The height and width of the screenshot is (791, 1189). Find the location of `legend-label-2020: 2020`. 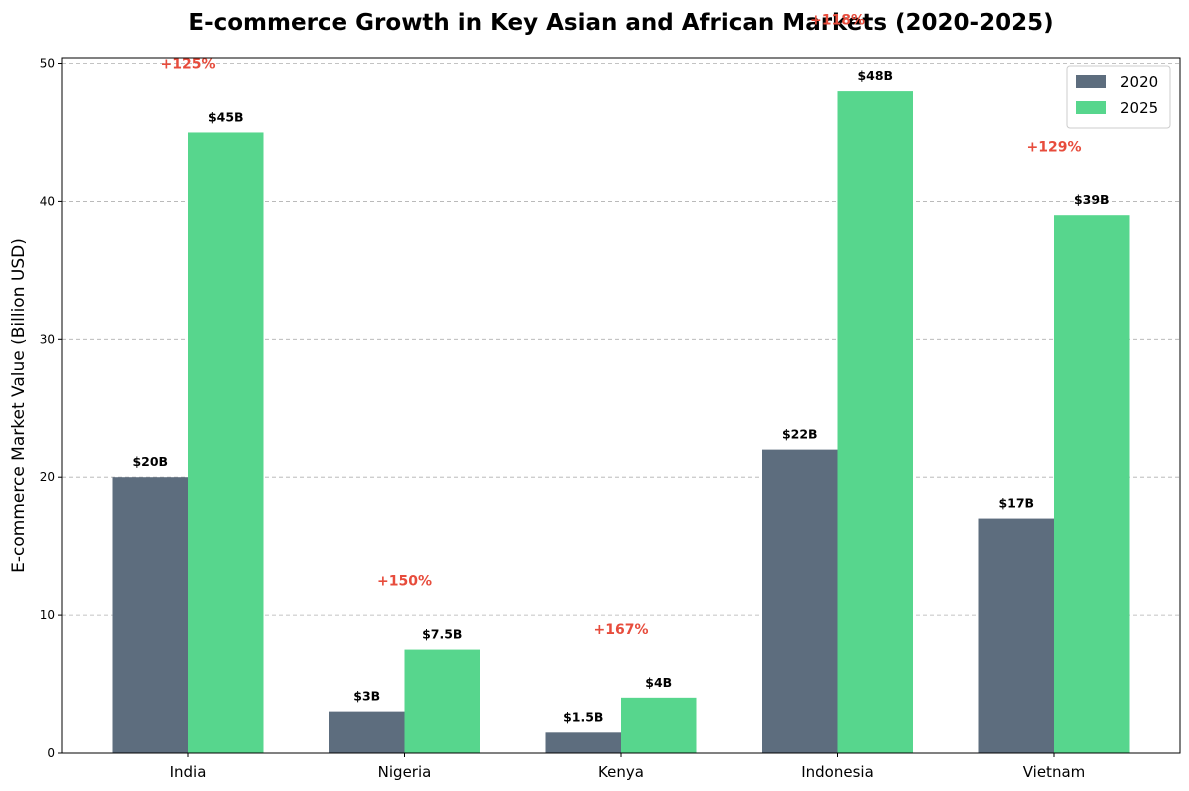

legend-label-2020: 2020 is located at coordinates (1139, 82).